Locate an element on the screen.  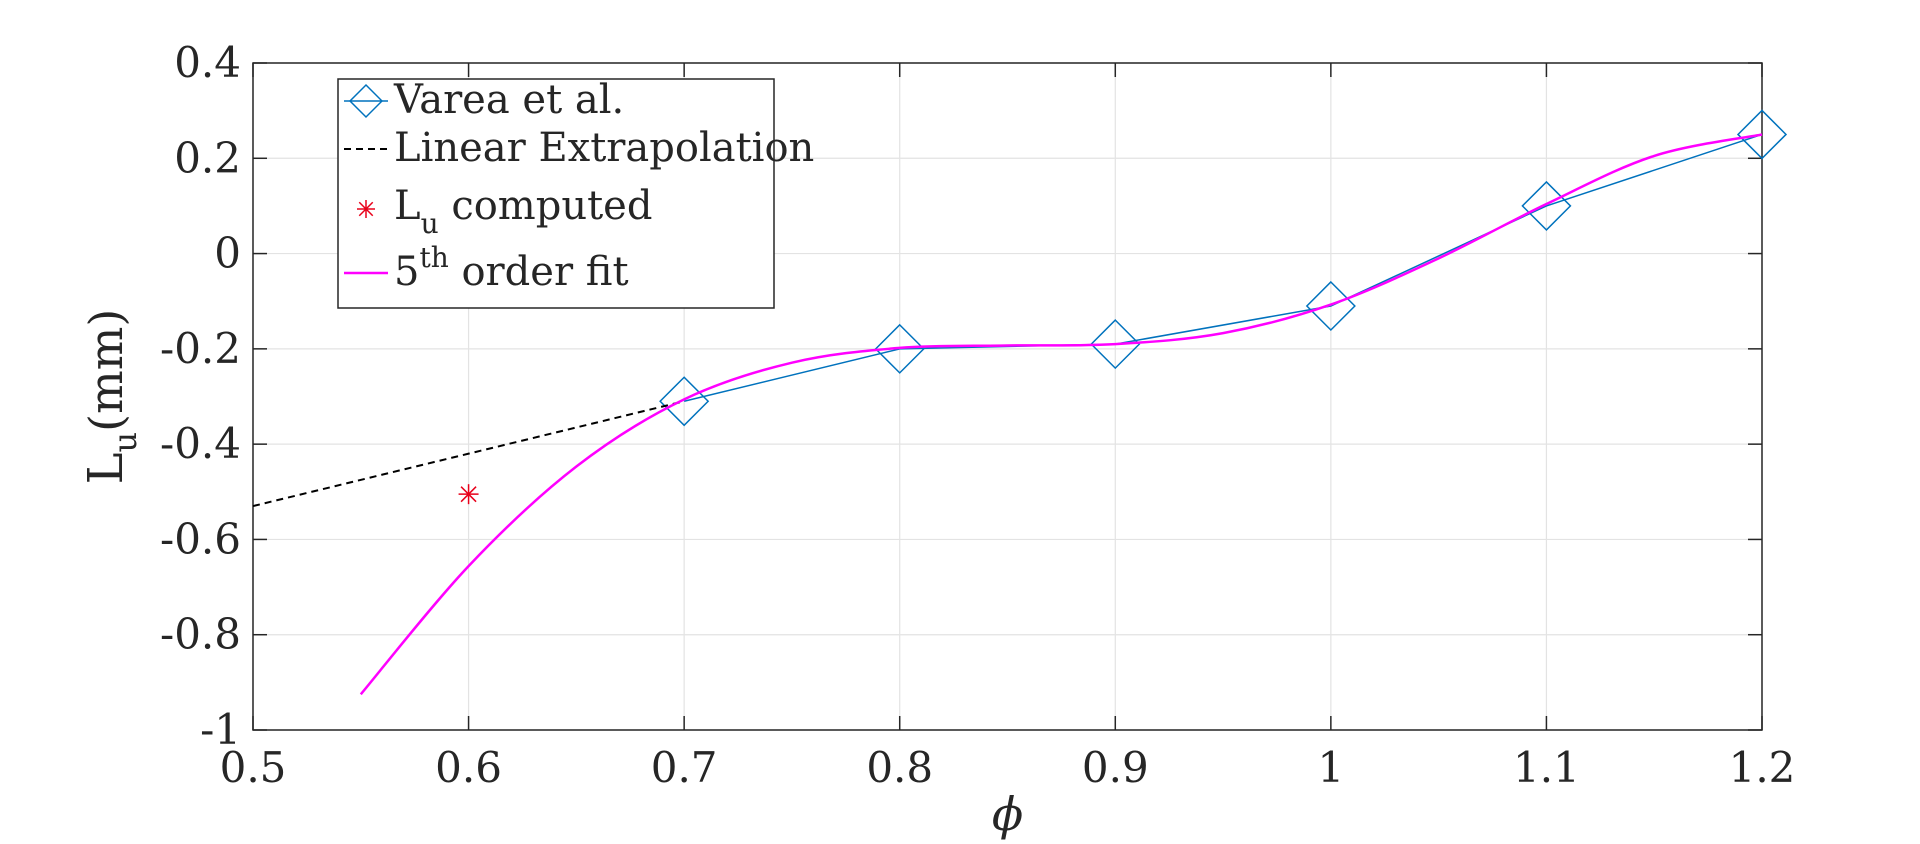
y-axis-label: Lu(mm) is located at coordinates (111, 397).